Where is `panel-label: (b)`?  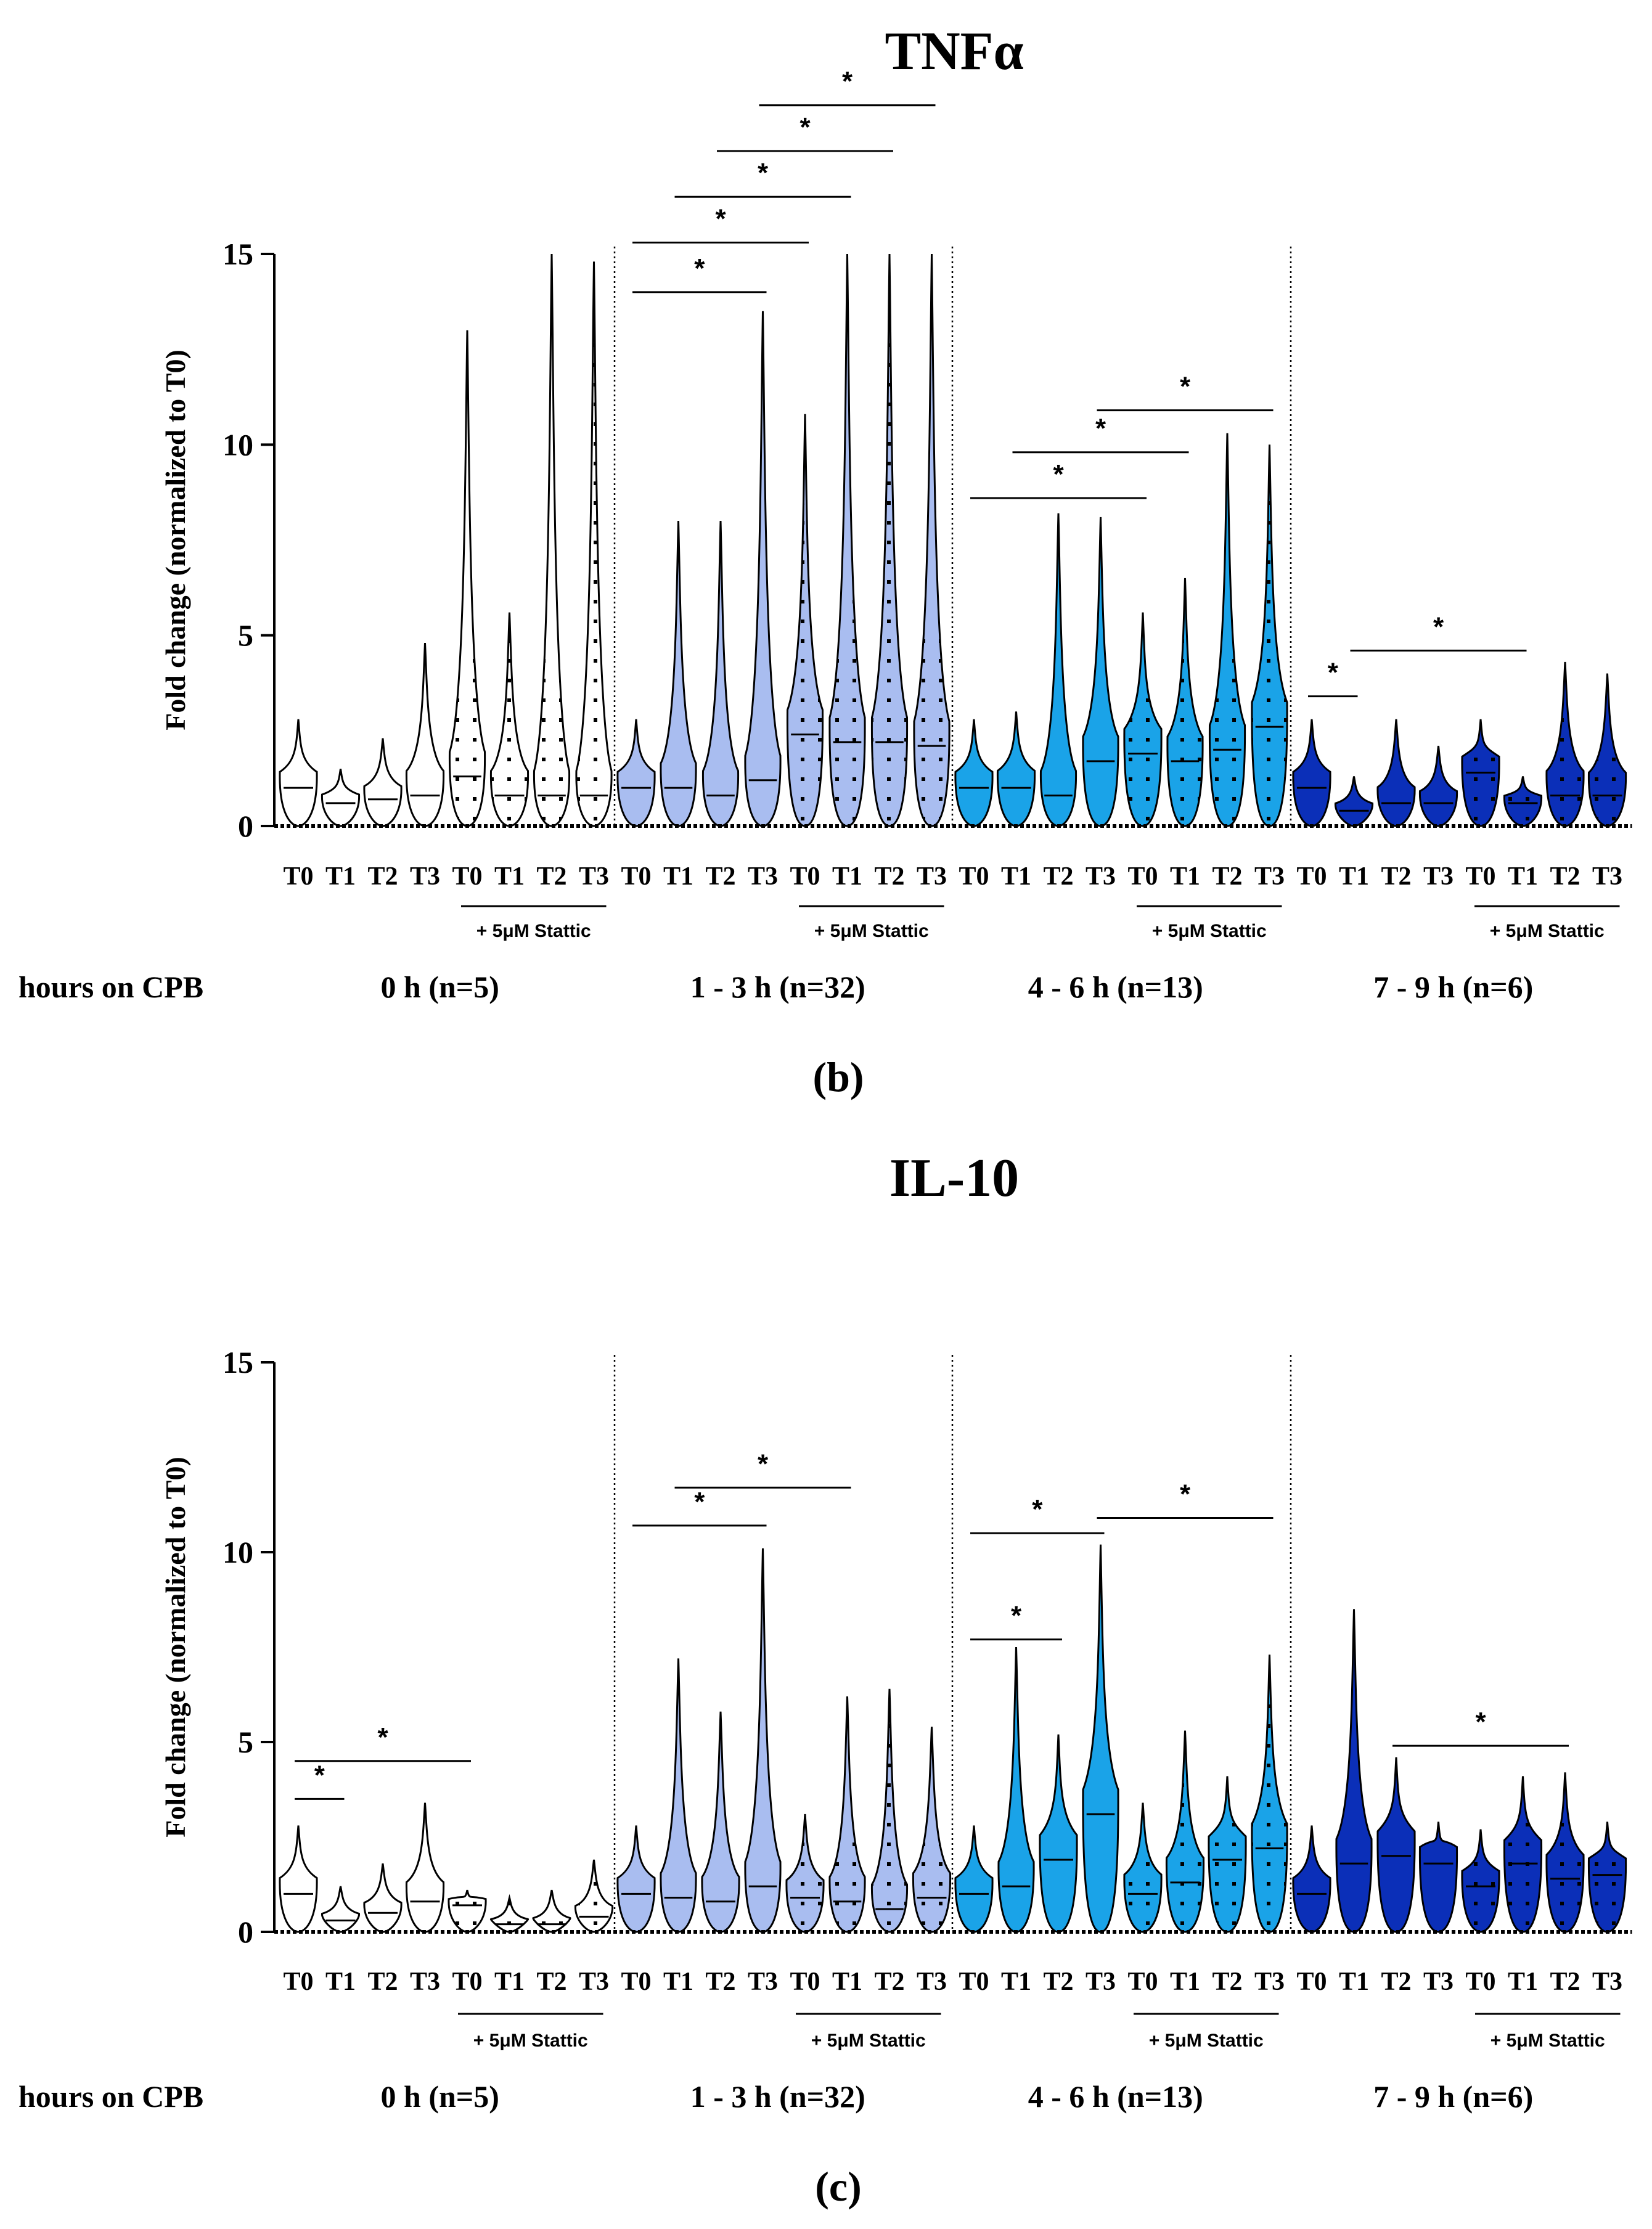
panel-label: (b) is located at coordinates (838, 1077).